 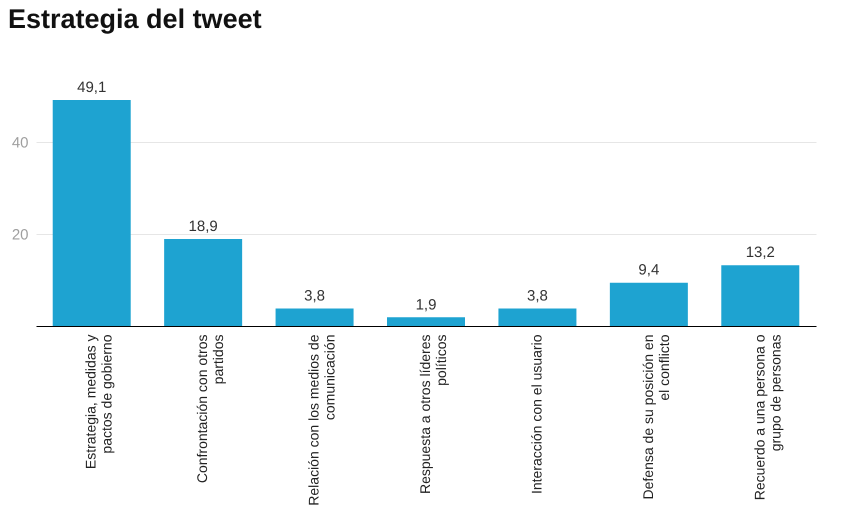 What do you see at coordinates (91, 87) in the screenshot?
I see `data-label: 49,1` at bounding box center [91, 87].